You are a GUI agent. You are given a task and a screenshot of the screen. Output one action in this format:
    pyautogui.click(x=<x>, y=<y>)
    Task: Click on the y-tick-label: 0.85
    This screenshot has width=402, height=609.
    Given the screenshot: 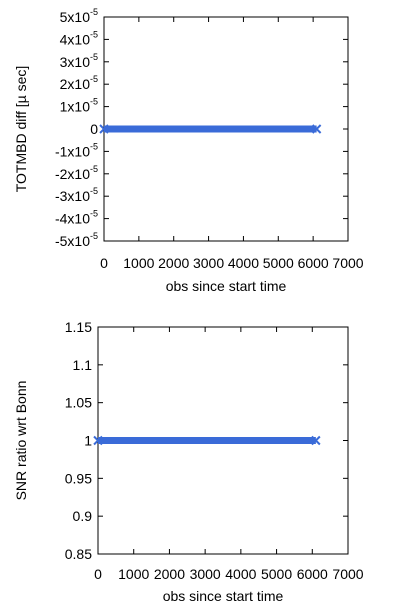 What is the action you would take?
    pyautogui.click(x=78, y=554)
    